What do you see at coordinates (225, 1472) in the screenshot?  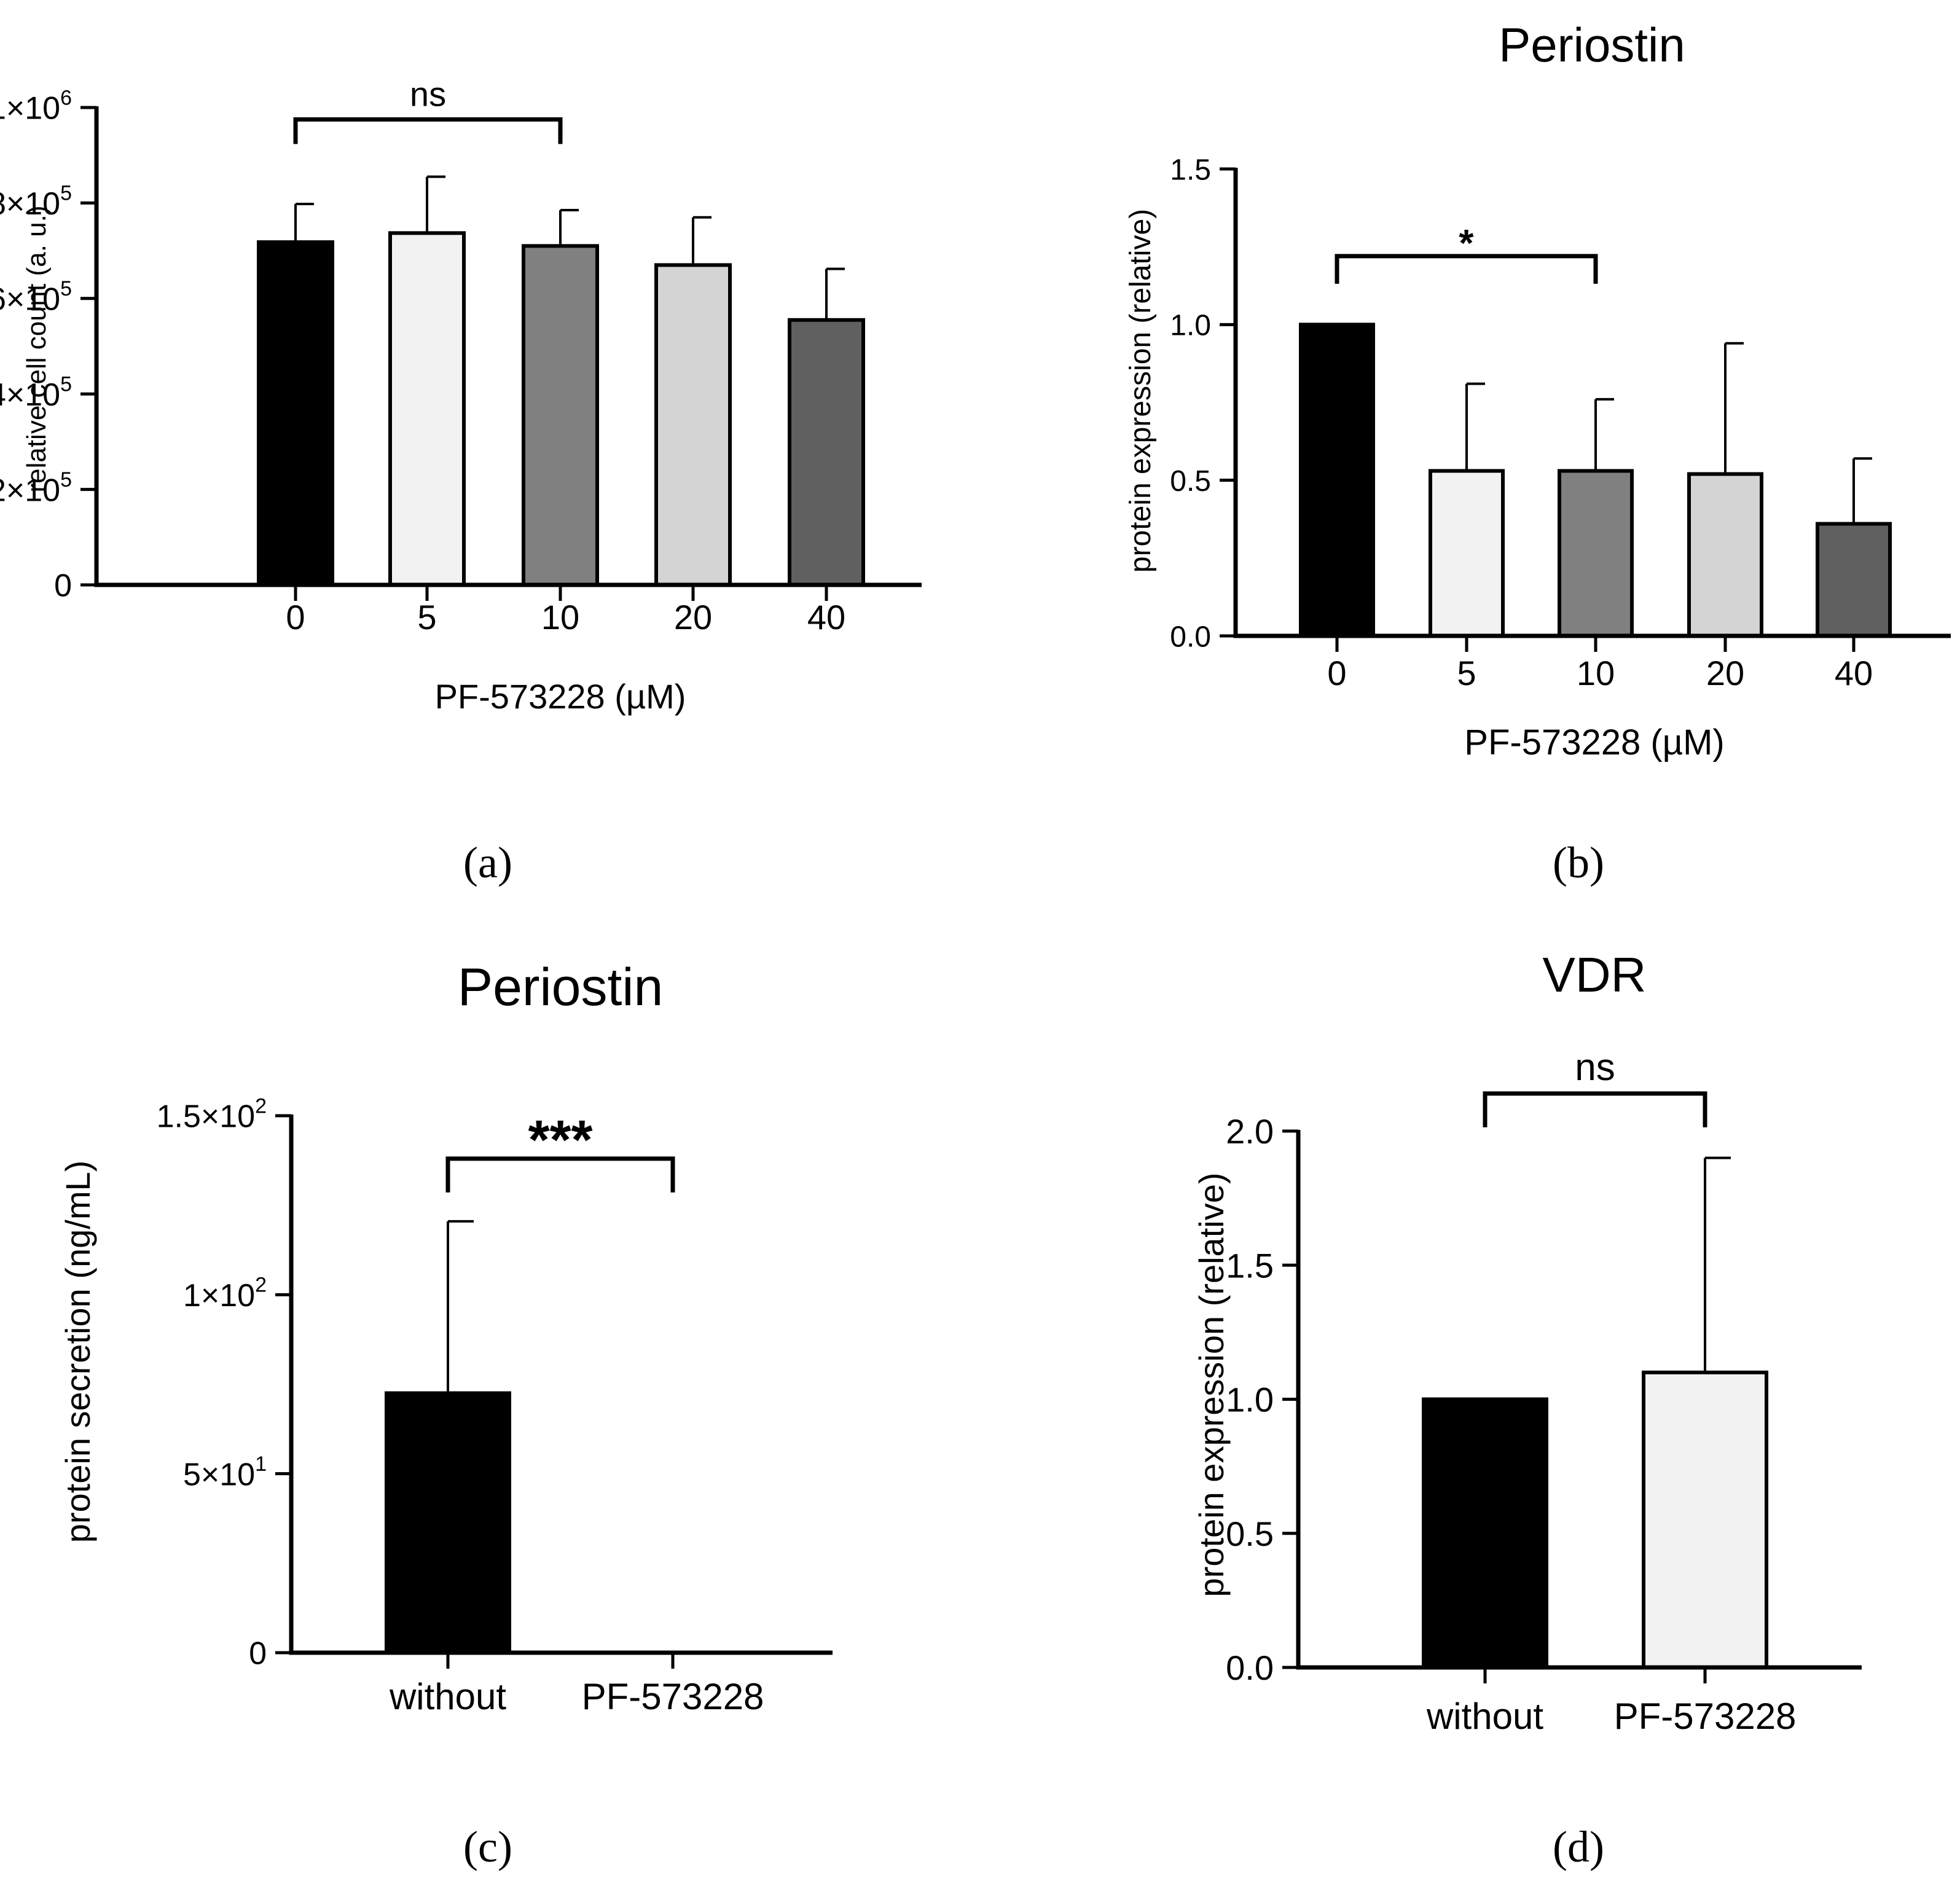 I see `y-tick-label: 5×10¹` at bounding box center [225, 1472].